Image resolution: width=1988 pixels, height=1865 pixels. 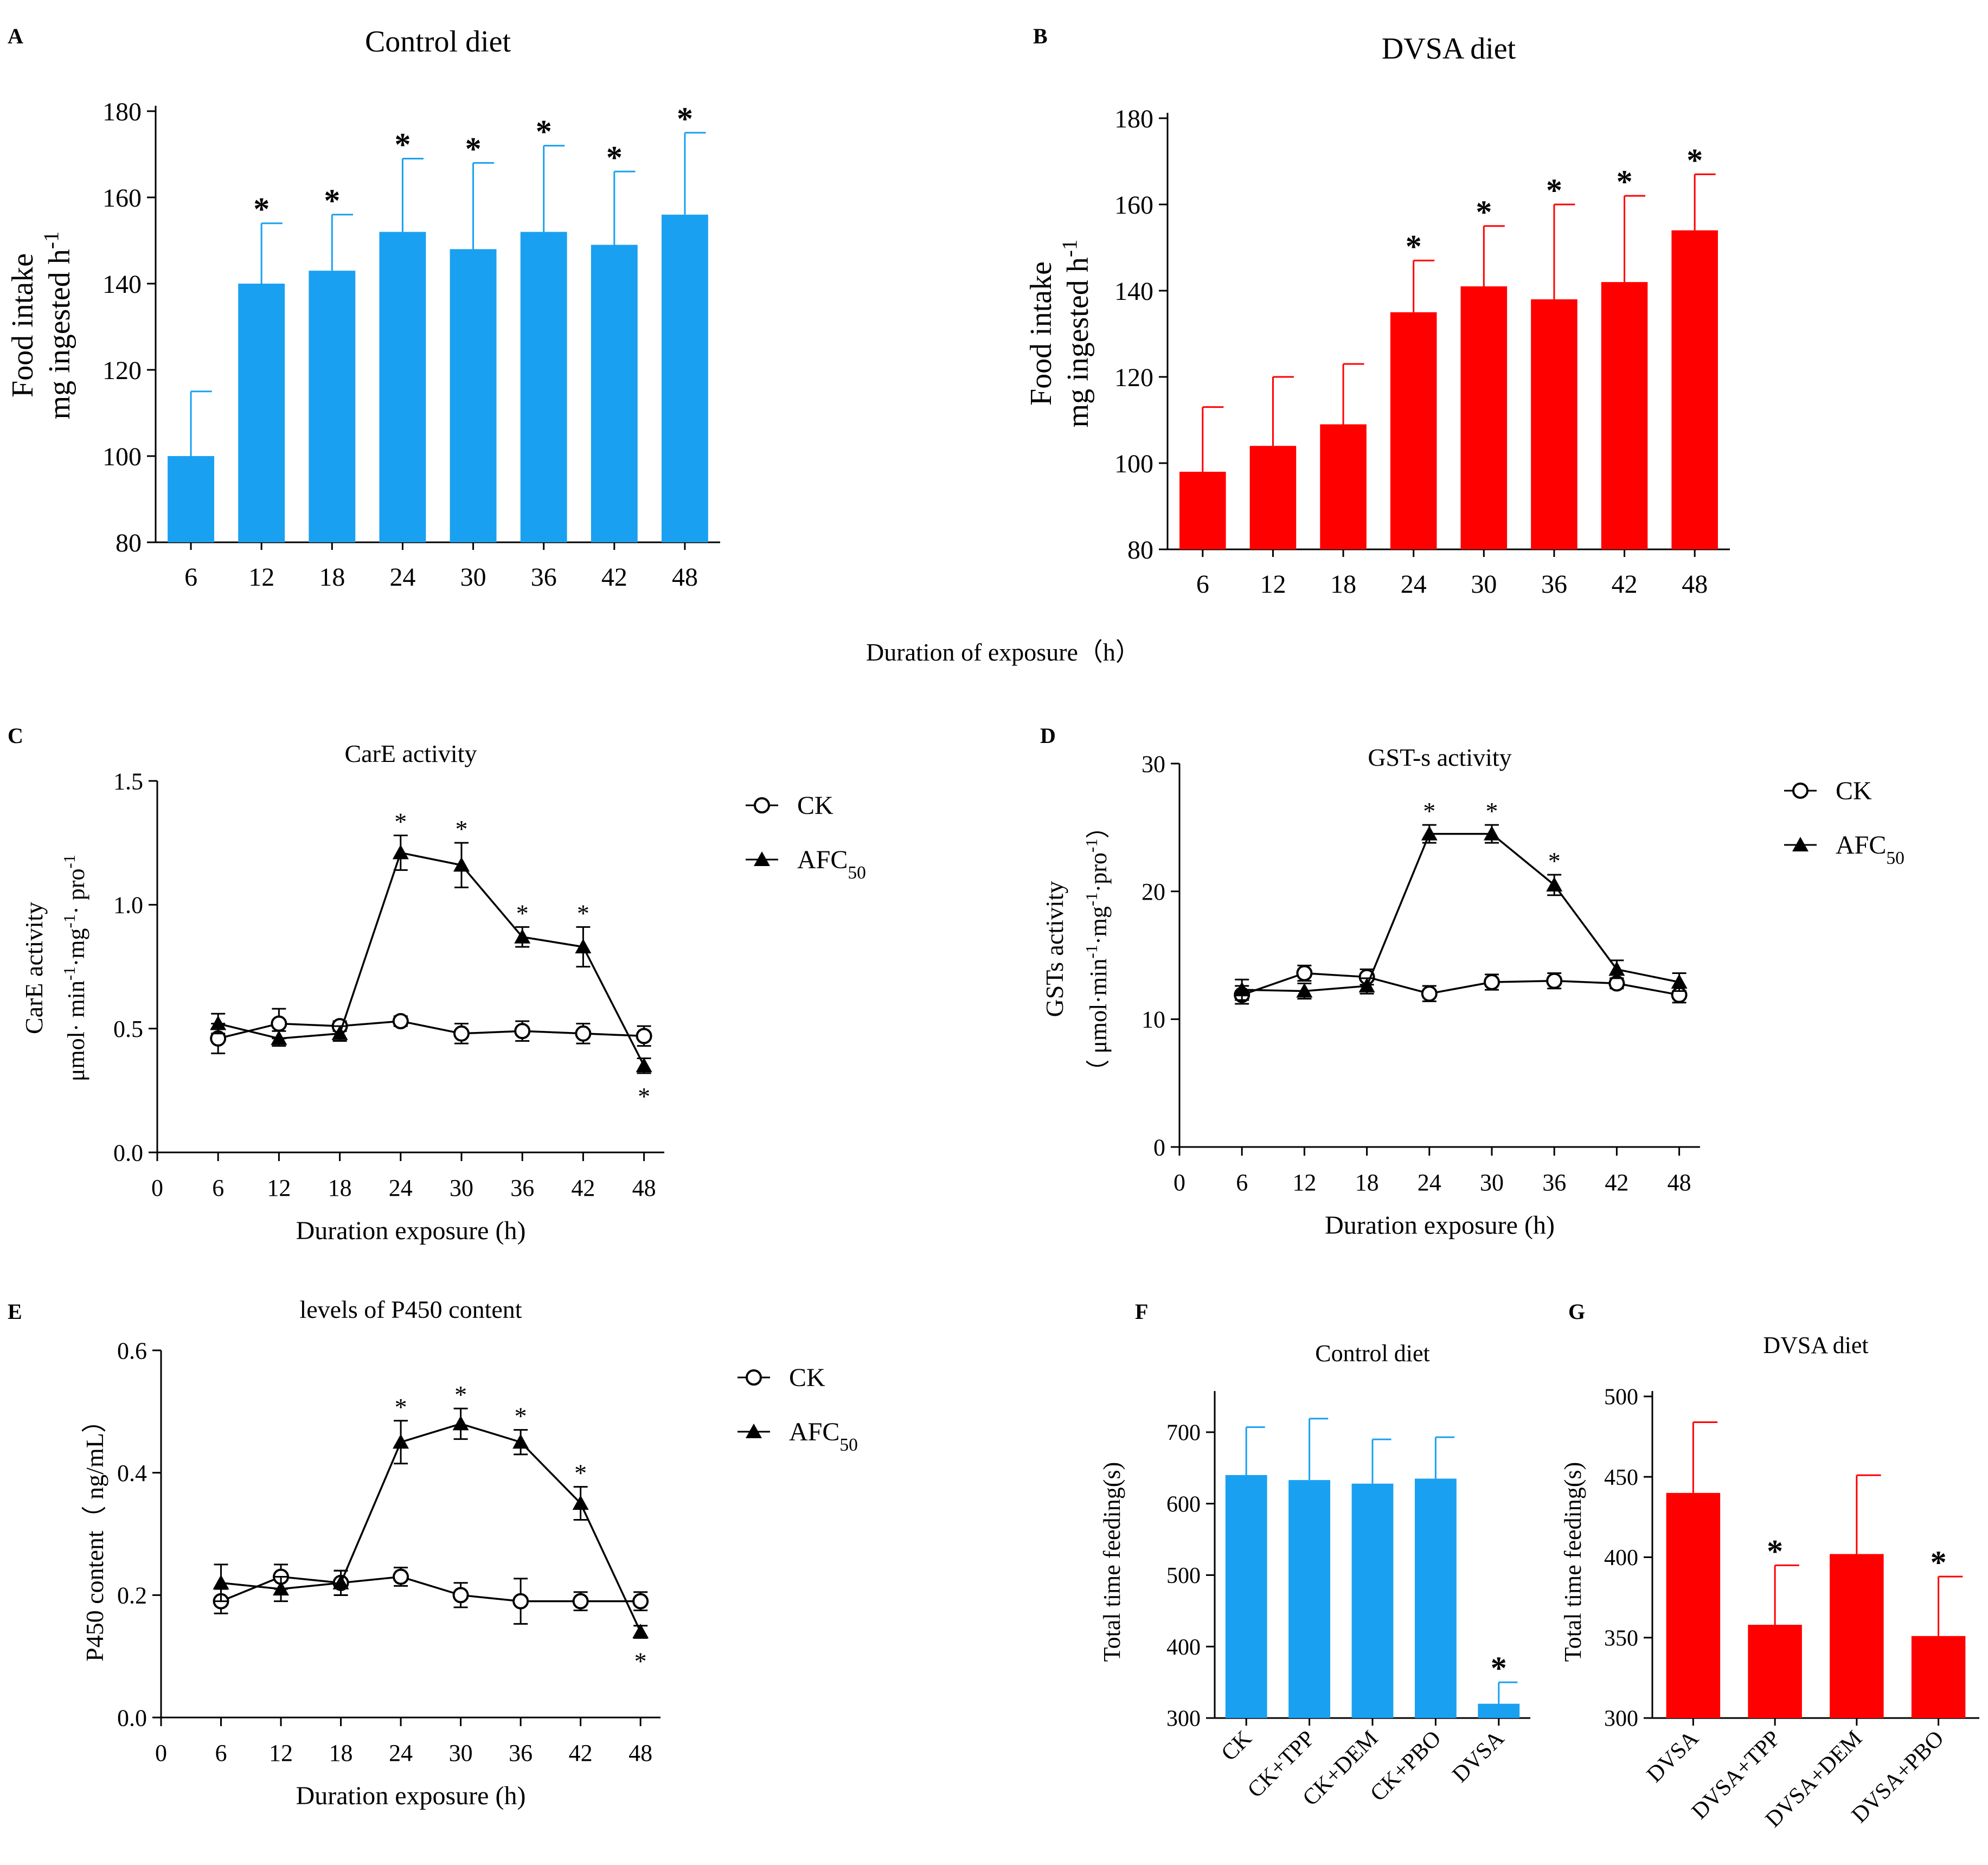 I want to click on y-tick-label: 120, so click(x=122, y=370).